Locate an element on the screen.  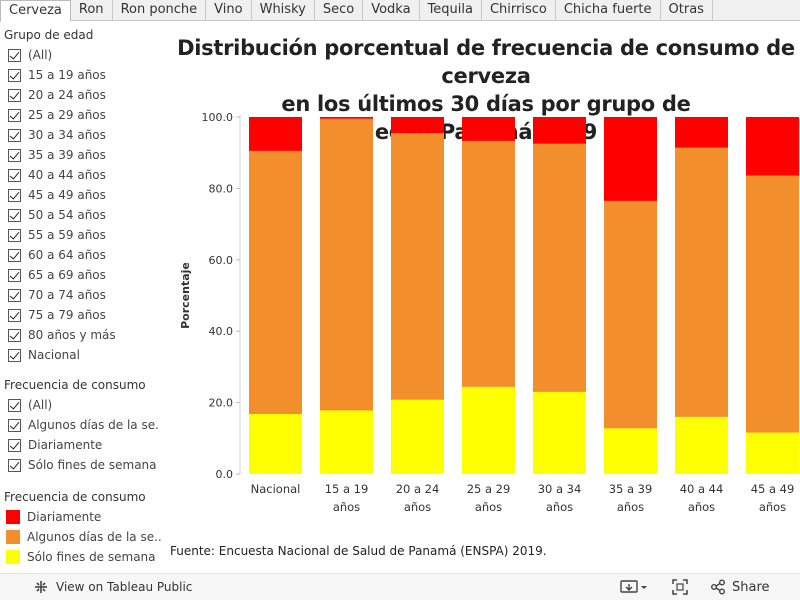
legend-item: Diariamente is located at coordinates (84, 517).